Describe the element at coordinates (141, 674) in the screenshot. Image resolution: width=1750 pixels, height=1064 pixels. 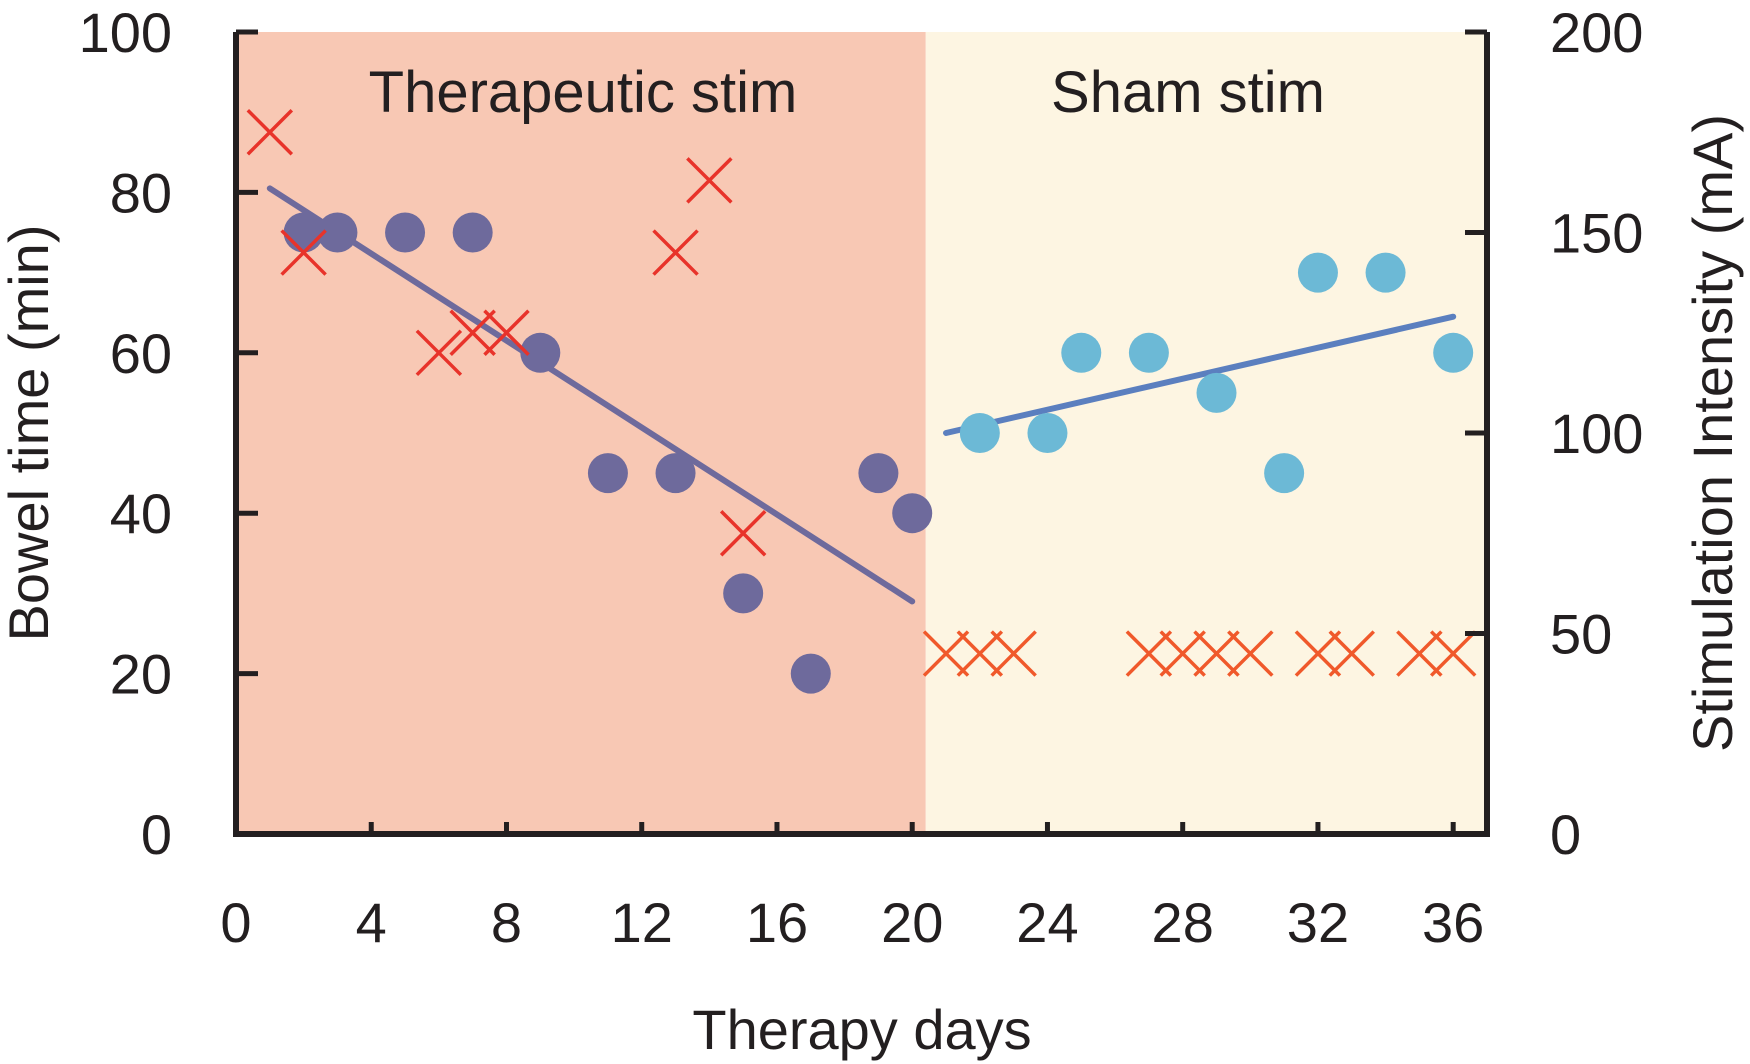
I see `y-left-tick-label: 20` at that location.